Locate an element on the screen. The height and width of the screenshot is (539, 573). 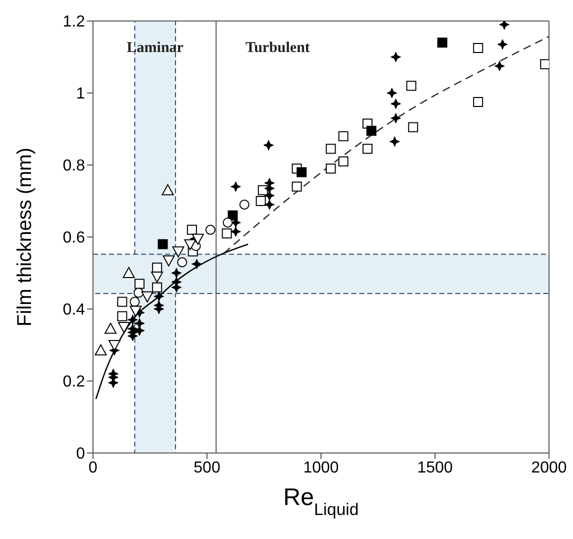
annotation: Turbulent is located at coordinates (277, 48).